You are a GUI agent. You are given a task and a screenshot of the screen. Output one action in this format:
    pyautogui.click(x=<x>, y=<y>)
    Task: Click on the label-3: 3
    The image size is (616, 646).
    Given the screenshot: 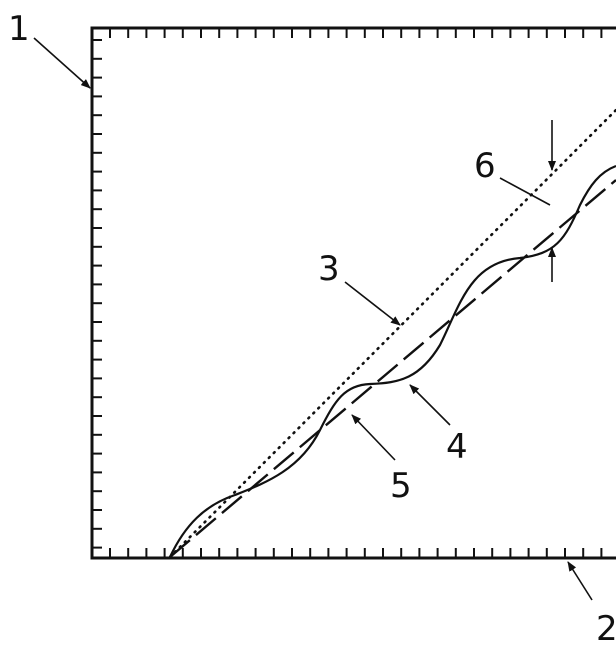 What is the action you would take?
    pyautogui.click(x=329, y=269)
    